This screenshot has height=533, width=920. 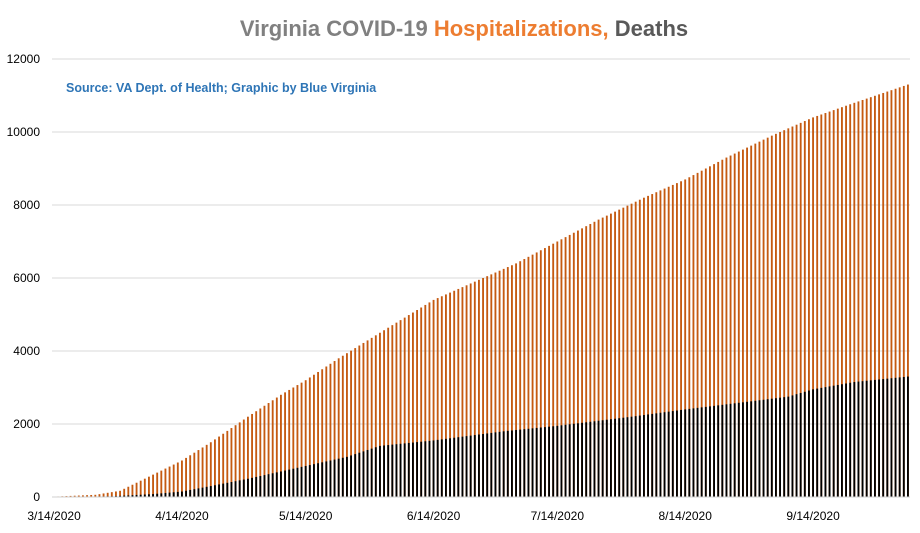 I want to click on x-tick-label: 6/14/2020, so click(x=434, y=516).